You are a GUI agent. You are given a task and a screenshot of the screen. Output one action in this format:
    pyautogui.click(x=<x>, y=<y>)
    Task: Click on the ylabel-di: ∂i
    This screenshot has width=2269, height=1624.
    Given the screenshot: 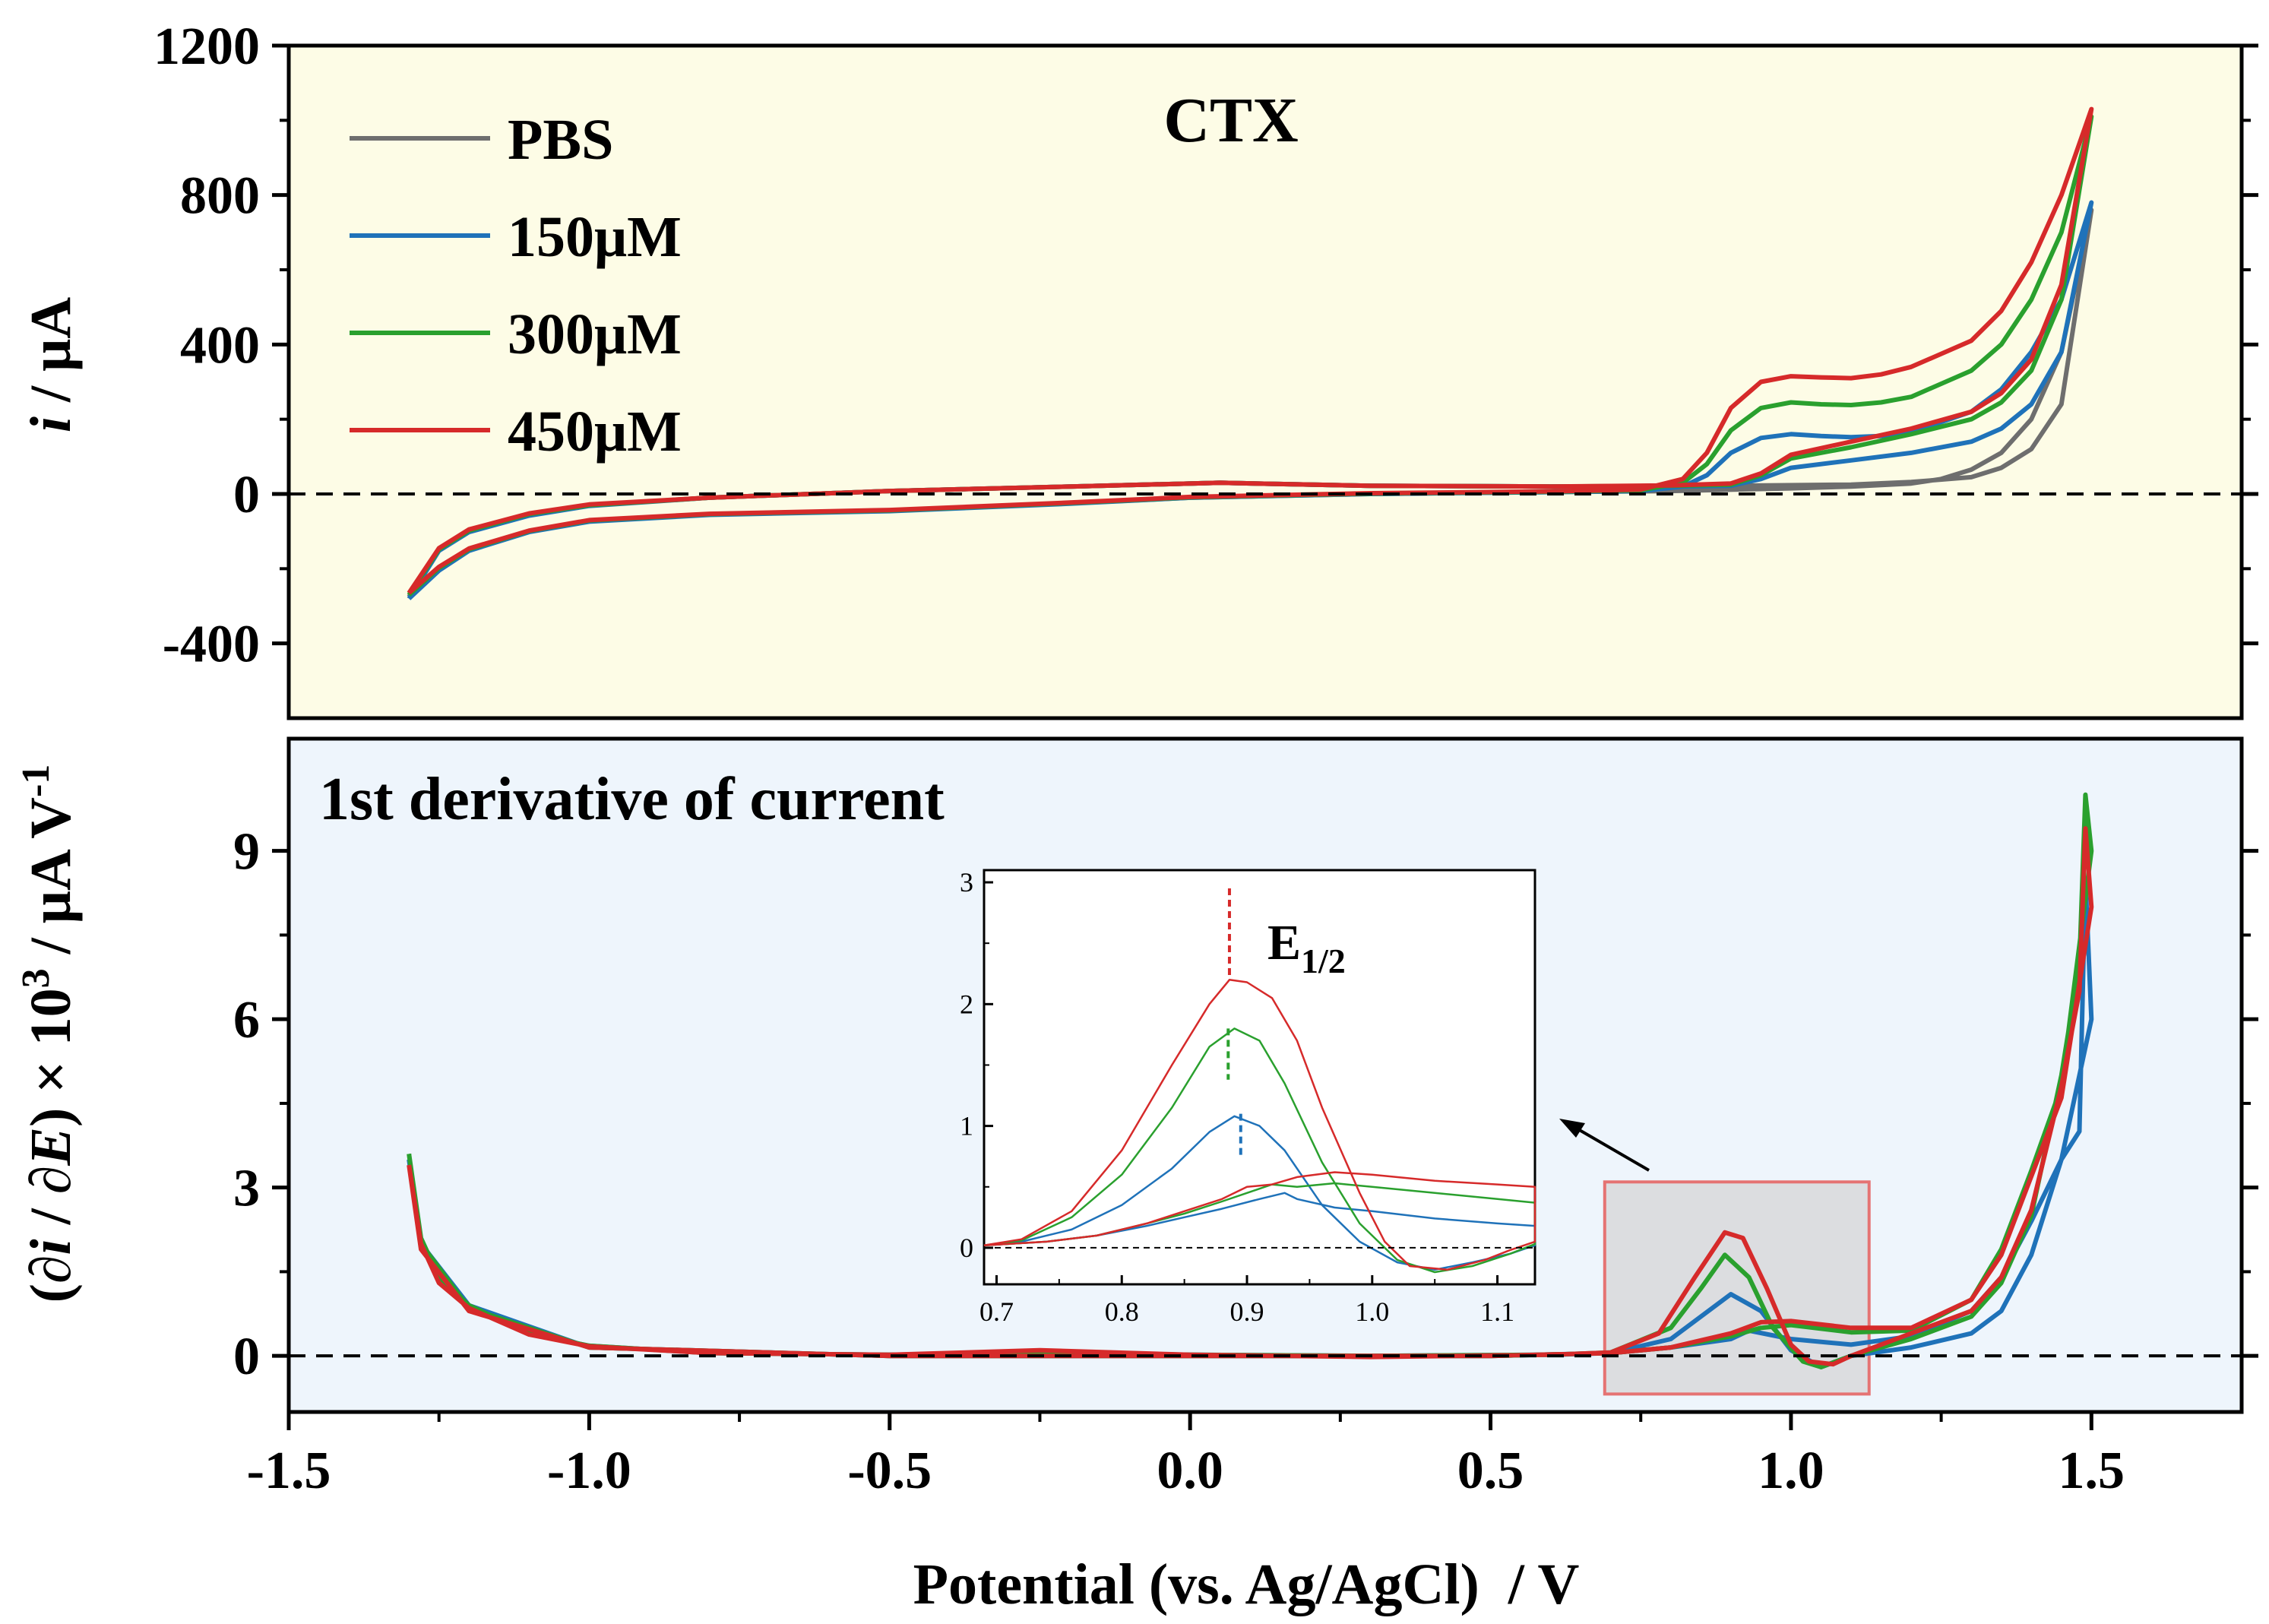 What is the action you would take?
    pyautogui.click(x=51, y=1262)
    